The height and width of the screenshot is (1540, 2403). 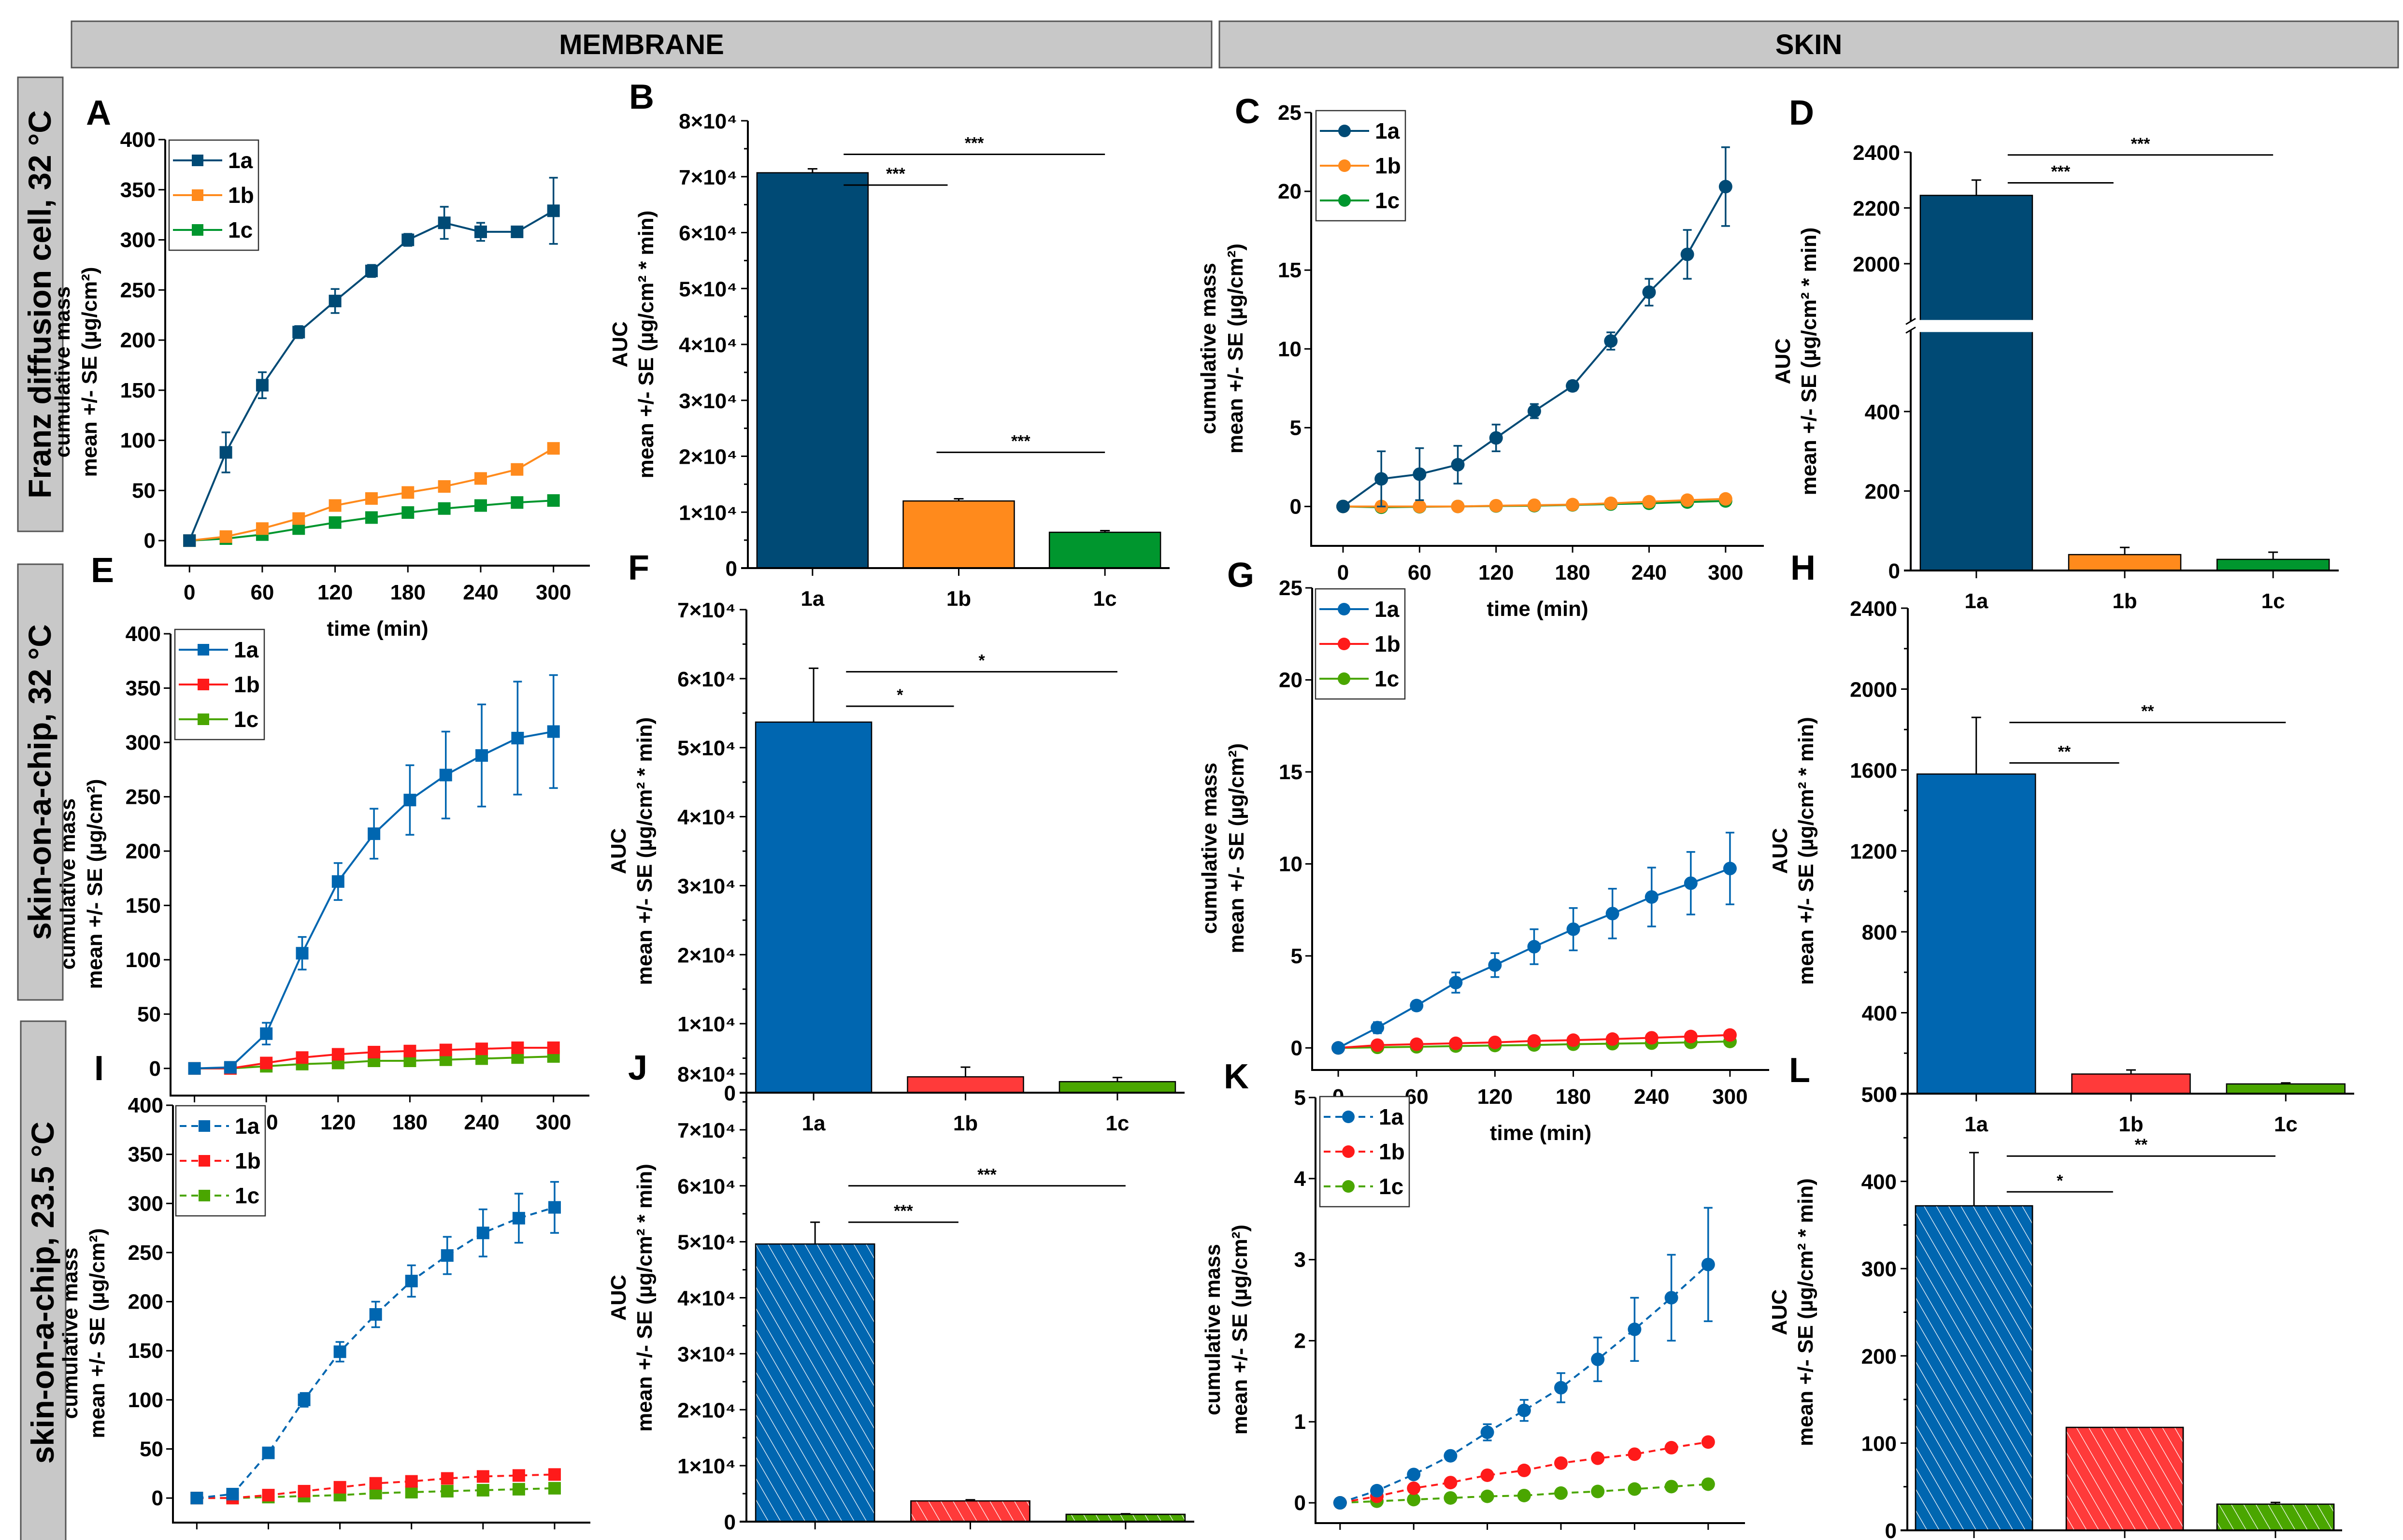 What do you see at coordinates (966, 1123) in the screenshot?
I see `x-tick-label: 1b` at bounding box center [966, 1123].